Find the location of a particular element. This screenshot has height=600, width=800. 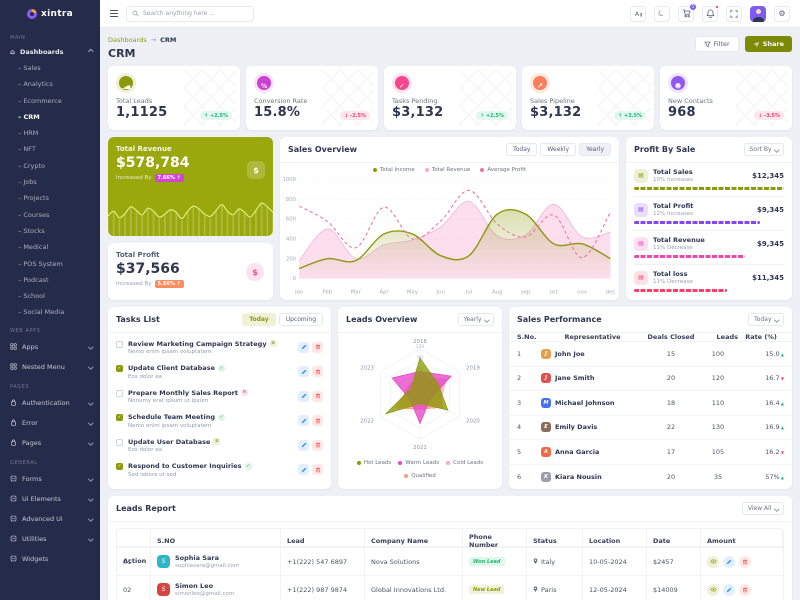

chevron-down-icon is located at coordinates (90, 519).